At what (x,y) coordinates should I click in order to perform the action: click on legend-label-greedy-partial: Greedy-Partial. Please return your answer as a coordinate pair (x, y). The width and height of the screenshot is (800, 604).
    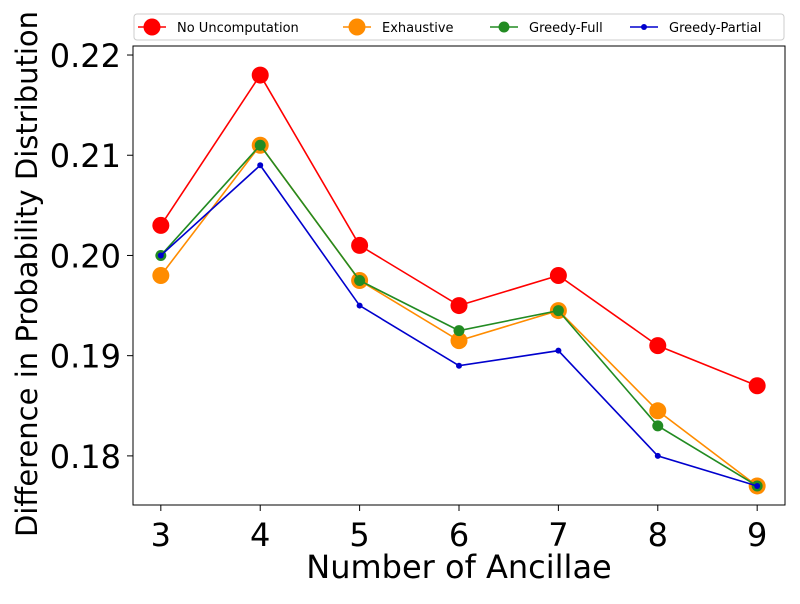
    Looking at the image, I should click on (715, 28).